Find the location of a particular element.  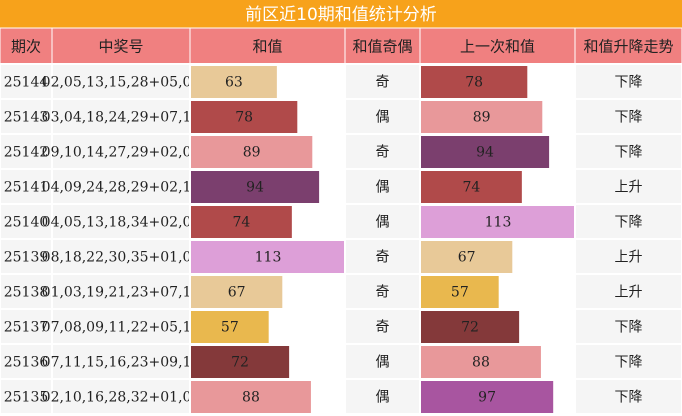

table-title: 前区近10期和值统计分析 is located at coordinates (341, 15).